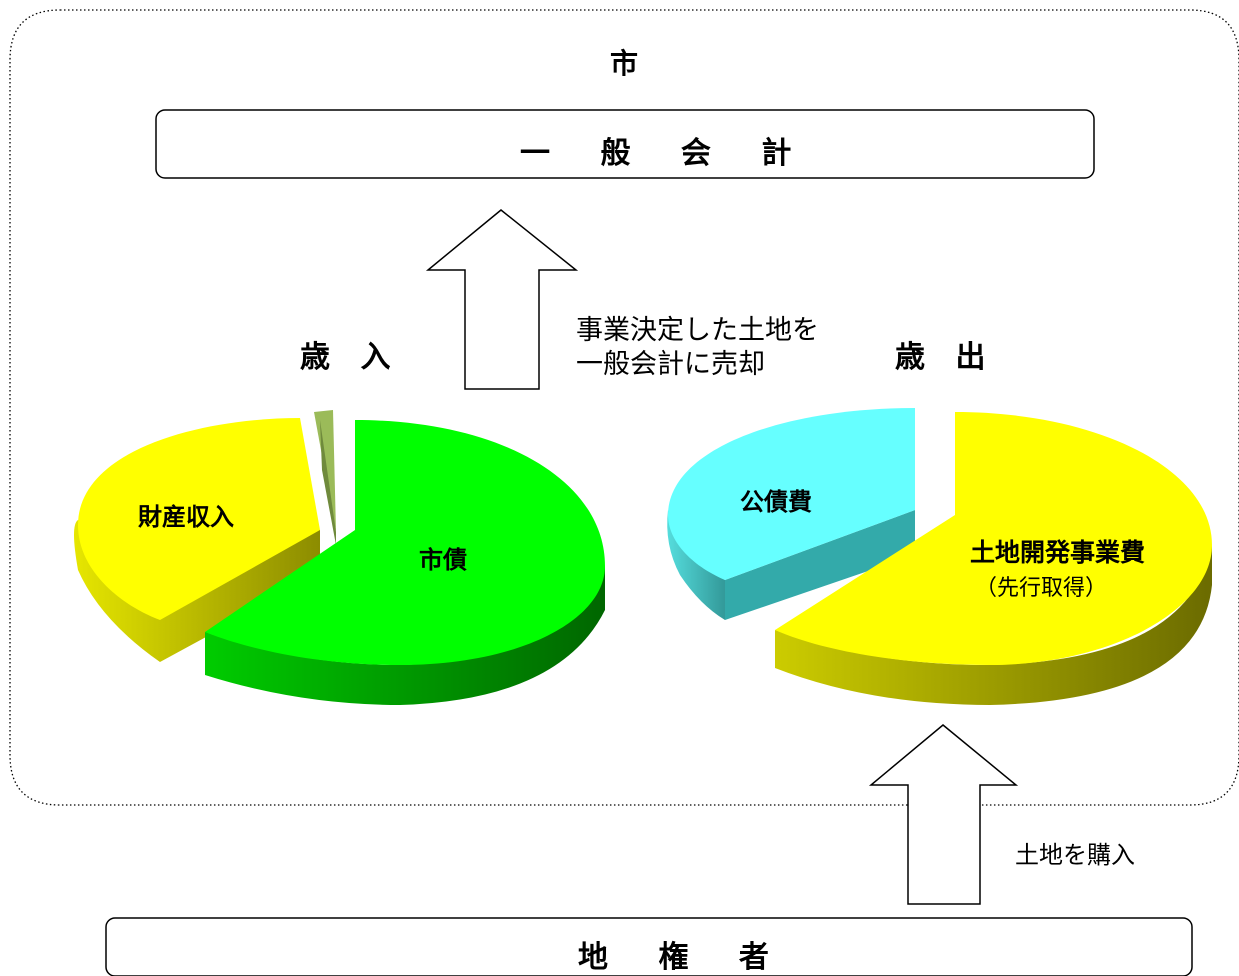 The height and width of the screenshot is (976, 1239). I want to click on city-label: 市, so click(624, 63).